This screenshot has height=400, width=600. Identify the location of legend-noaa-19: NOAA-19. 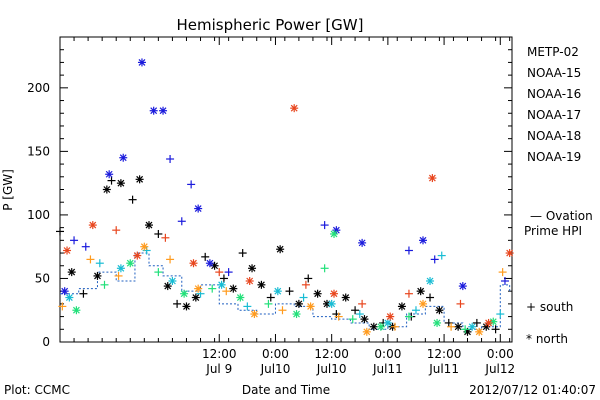
(554, 157).